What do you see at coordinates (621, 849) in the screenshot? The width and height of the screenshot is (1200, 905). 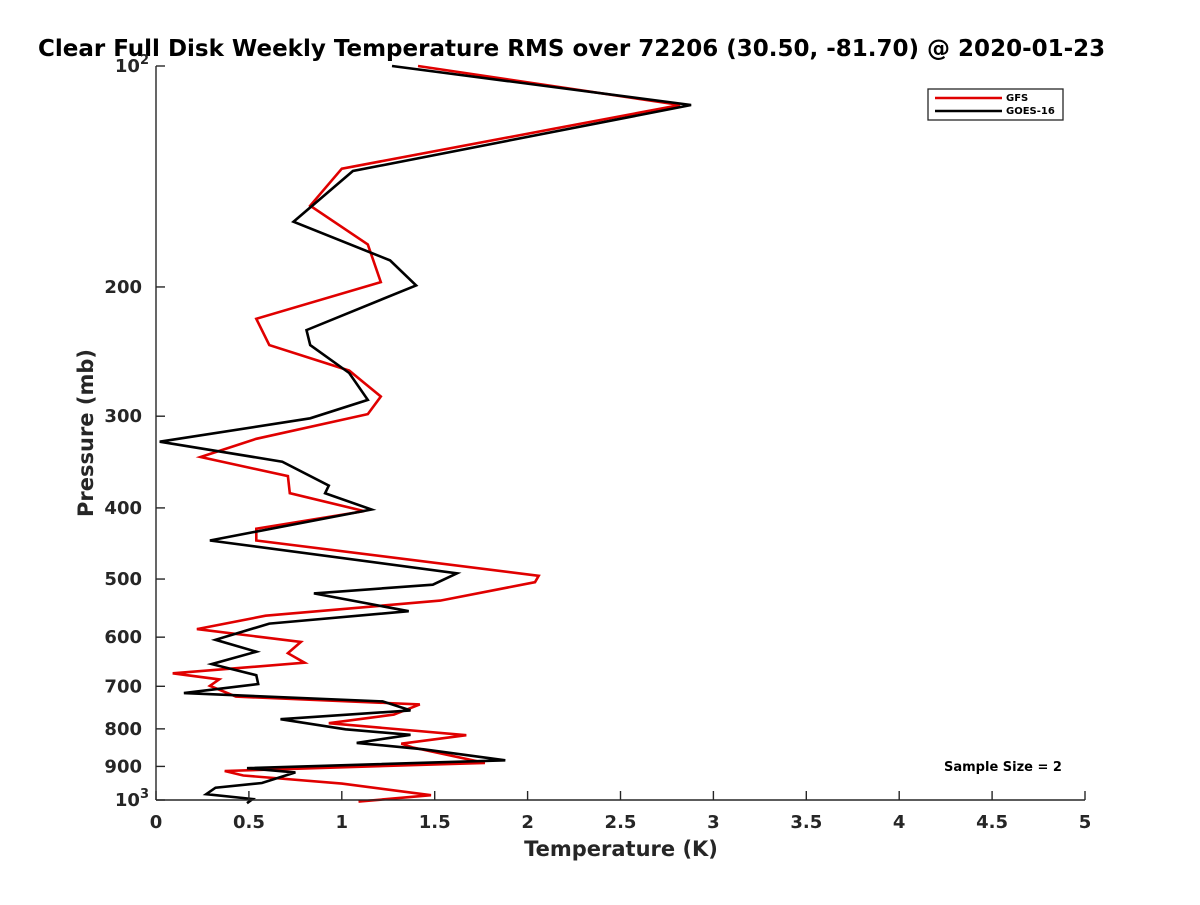 I see `x-axis-label: Temperature (K)` at bounding box center [621, 849].